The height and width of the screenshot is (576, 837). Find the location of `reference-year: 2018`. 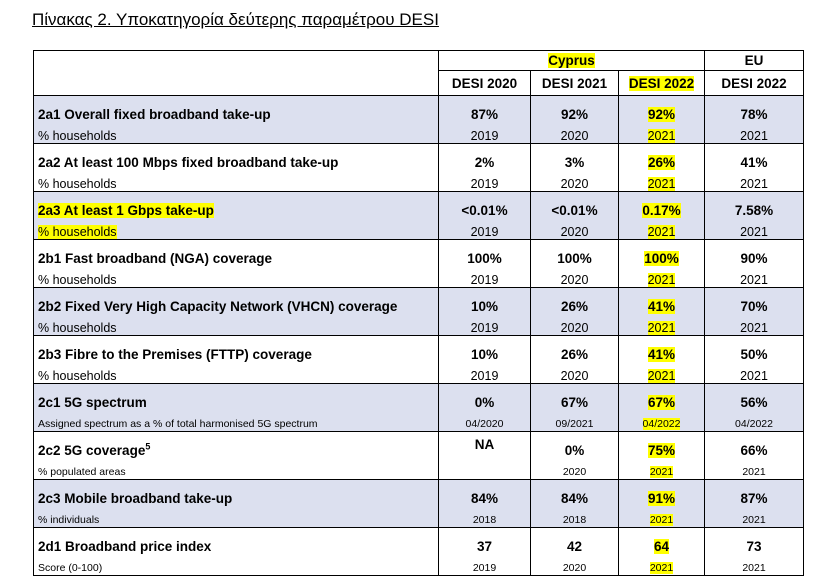

reference-year: 2018 is located at coordinates (484, 519).